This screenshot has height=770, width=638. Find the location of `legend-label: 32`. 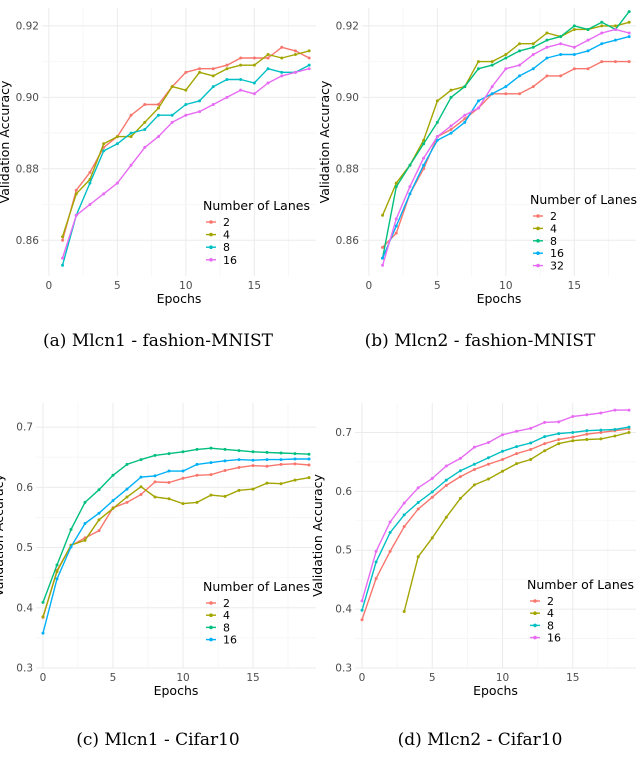

legend-label: 32 is located at coordinates (557, 266).